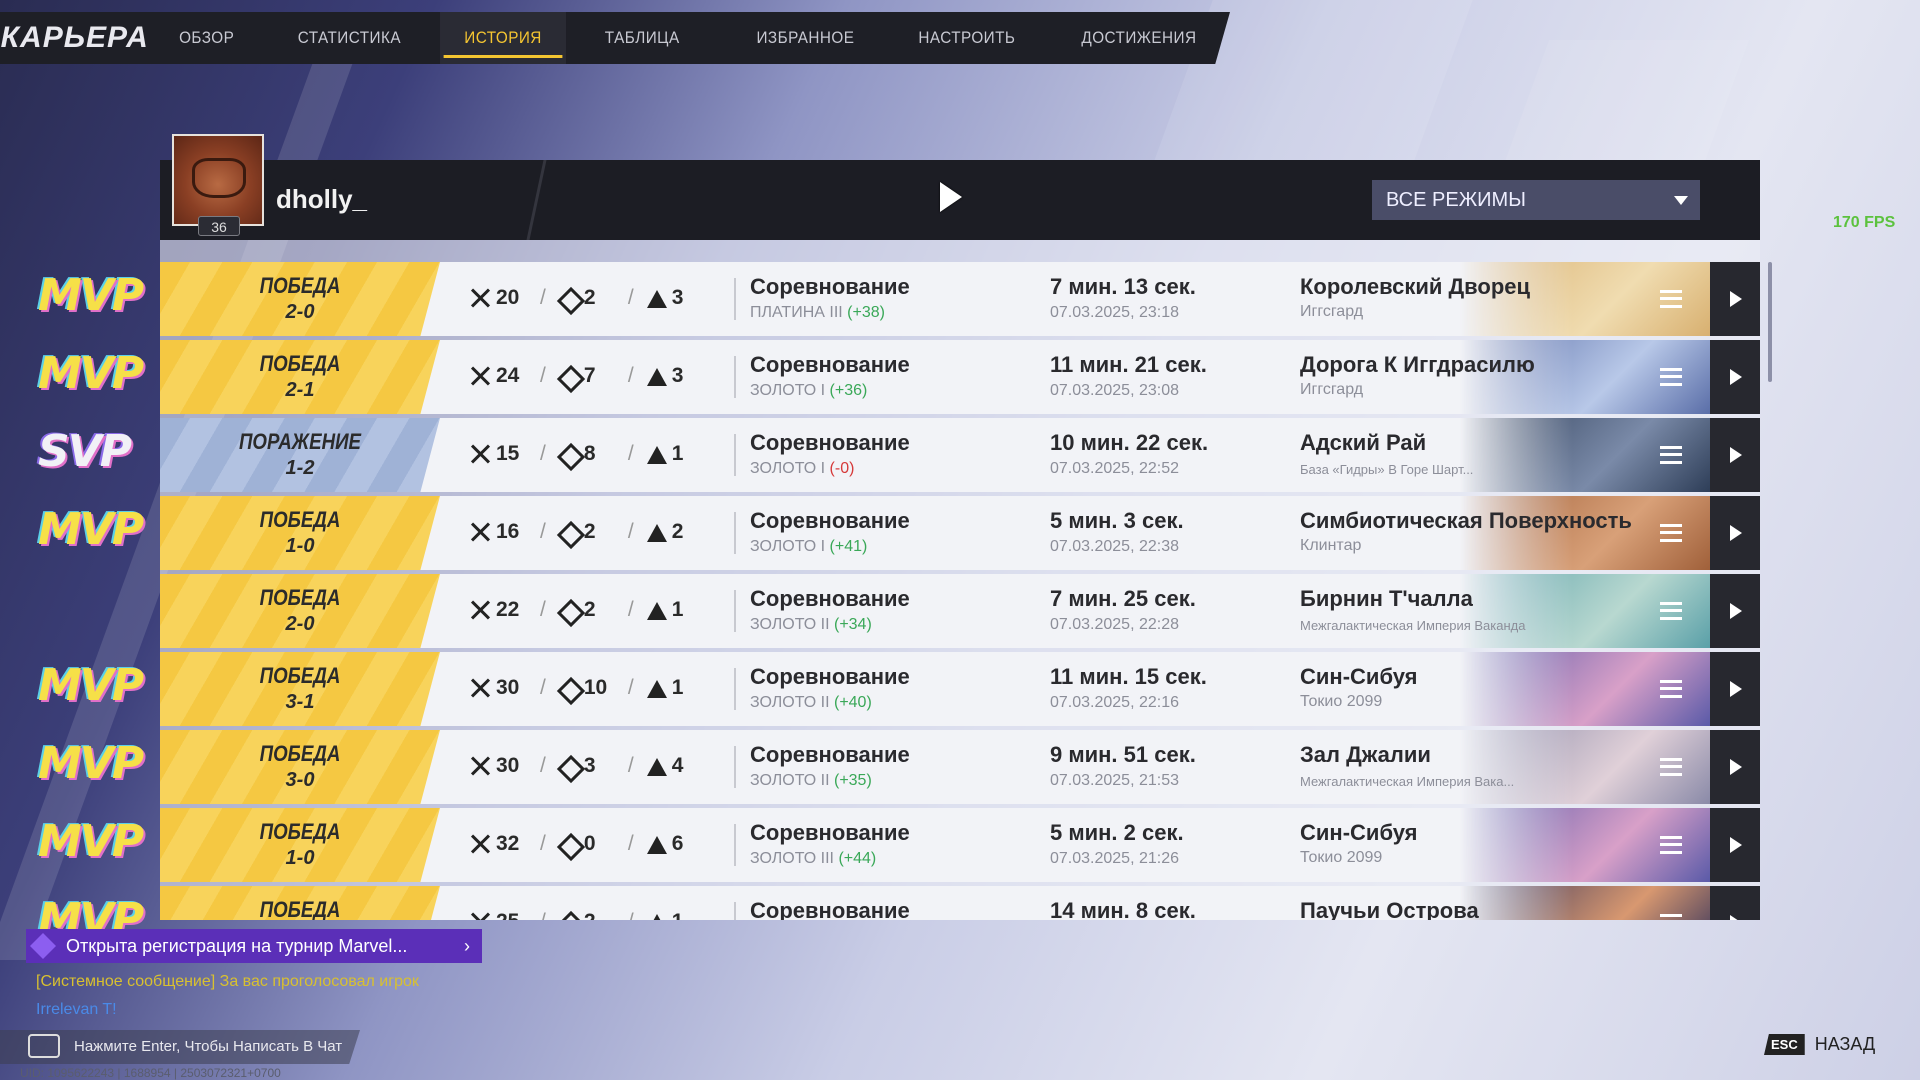  I want to click on chat-bubble-icon, so click(44, 1046).